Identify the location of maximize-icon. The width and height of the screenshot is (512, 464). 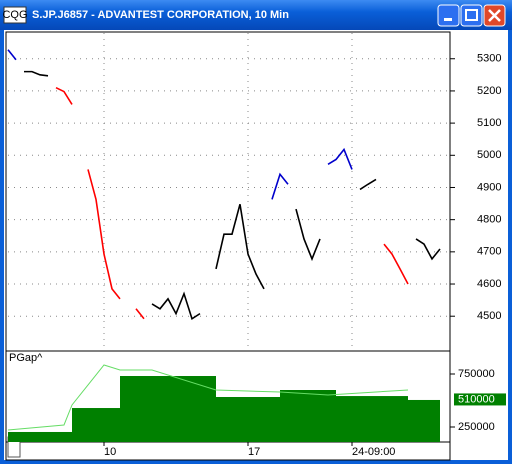
(471, 15).